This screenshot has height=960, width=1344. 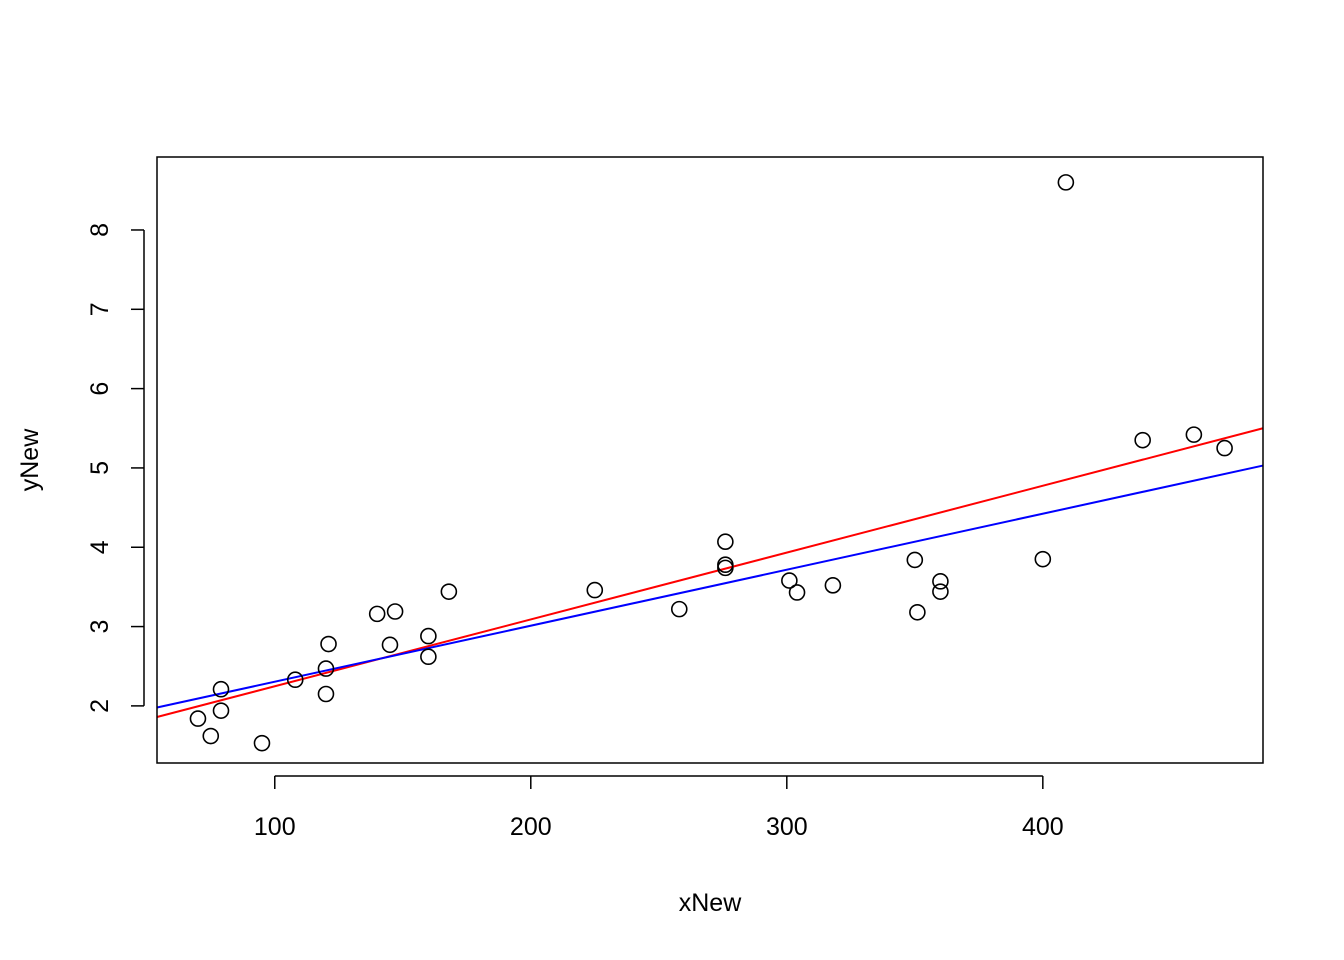 I want to click on y-tick-label: 5, so click(x=100, y=468).